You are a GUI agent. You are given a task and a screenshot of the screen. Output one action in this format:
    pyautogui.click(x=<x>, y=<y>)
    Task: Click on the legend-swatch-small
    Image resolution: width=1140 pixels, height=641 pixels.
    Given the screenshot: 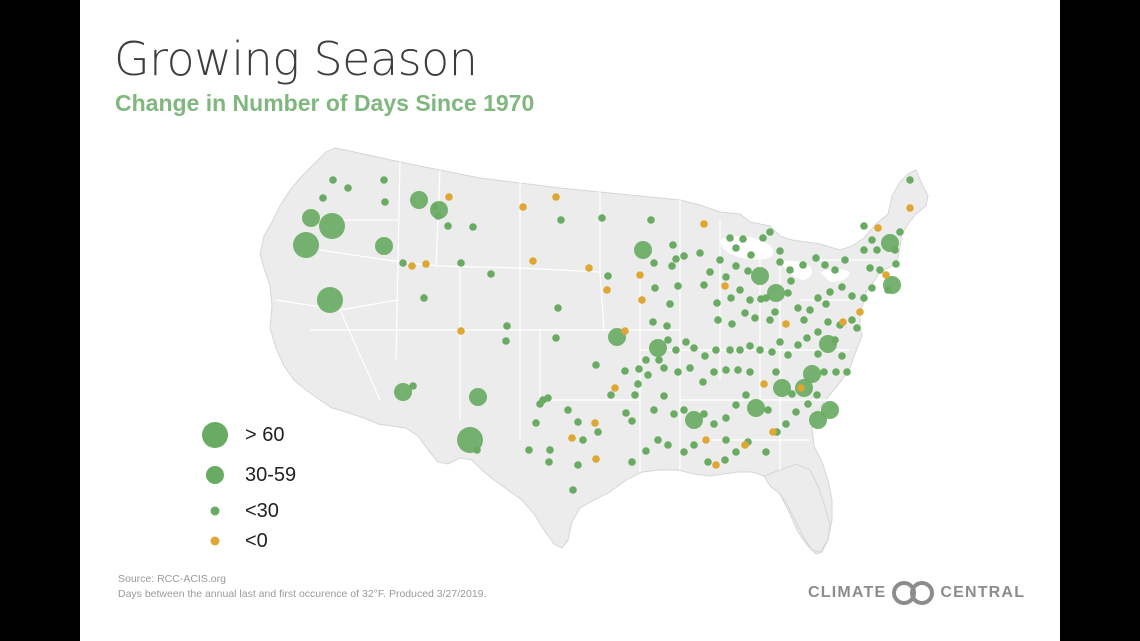 What is the action you would take?
    pyautogui.click(x=215, y=511)
    